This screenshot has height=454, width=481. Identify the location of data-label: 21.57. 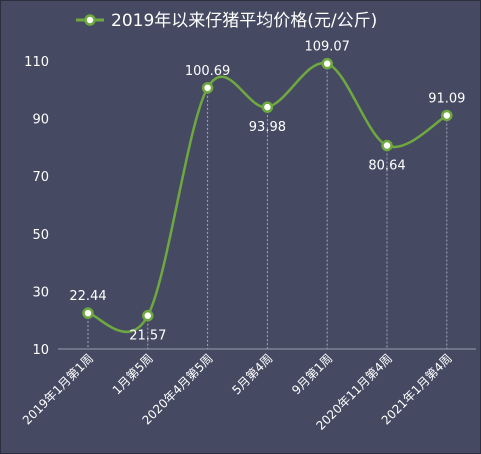
(147, 336).